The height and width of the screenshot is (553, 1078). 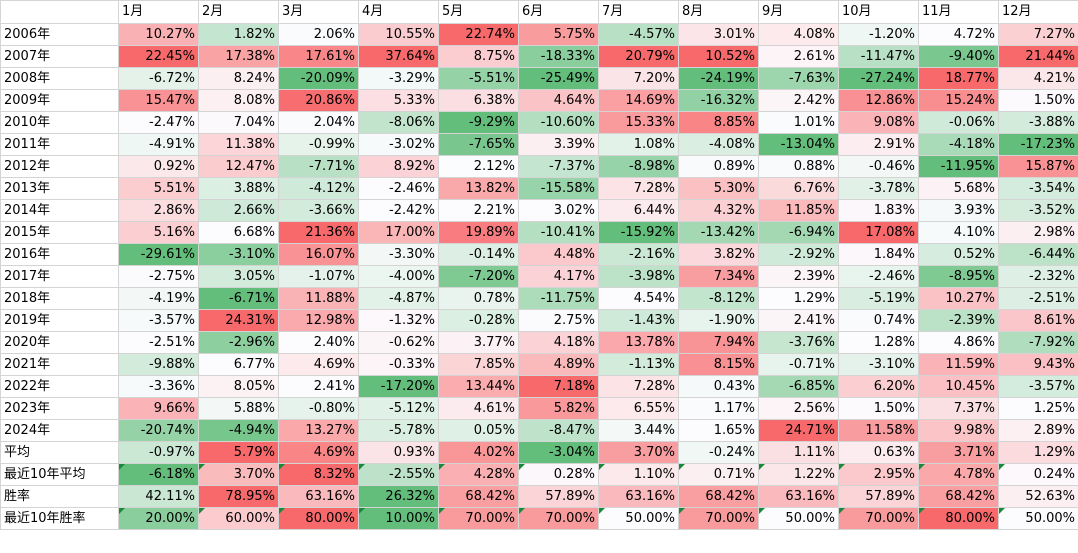 I want to click on average-cell: 1.29%, so click(x=1038, y=452).